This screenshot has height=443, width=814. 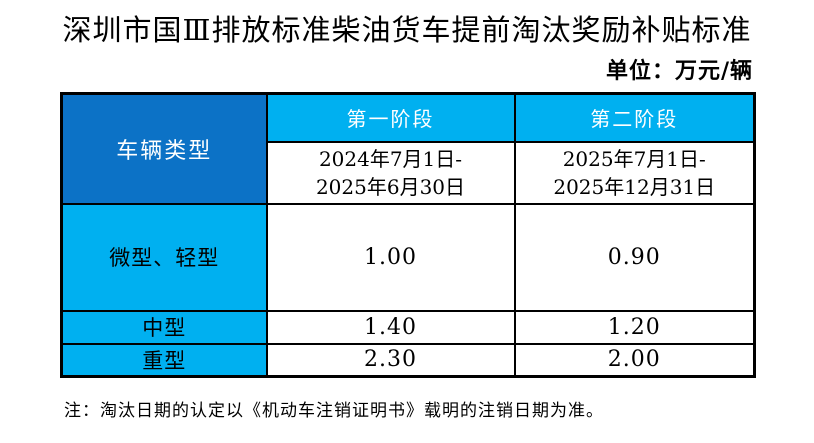 I want to click on footnote: 注：淘汰日期的认定以《机动车注销证明书》载明的注销日期为准。, so click(x=334, y=411).